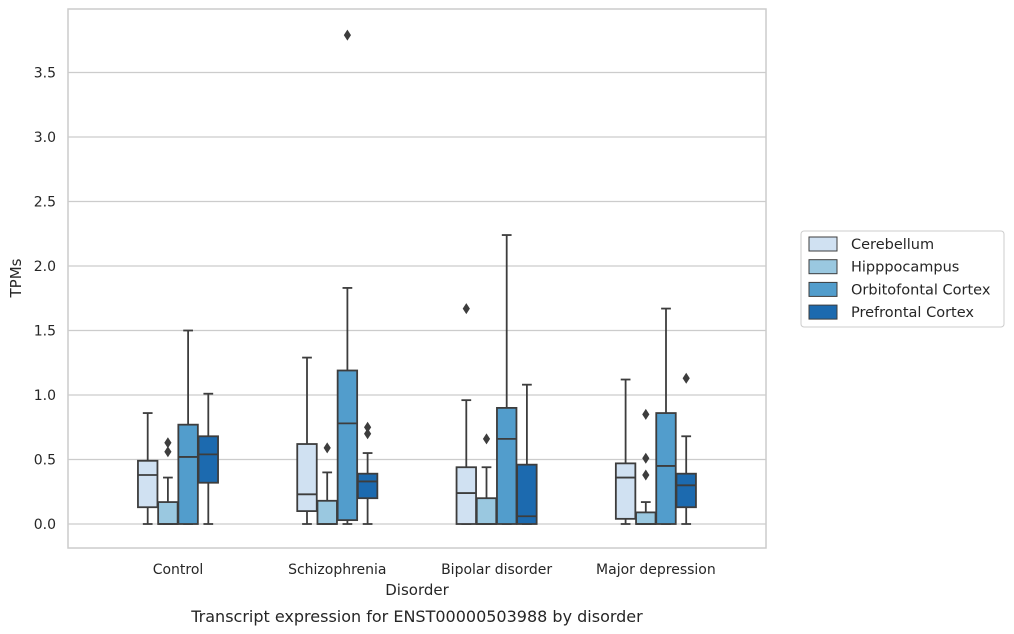 This screenshot has width=1014, height=634. I want to click on legend-frame, so click(902, 279).